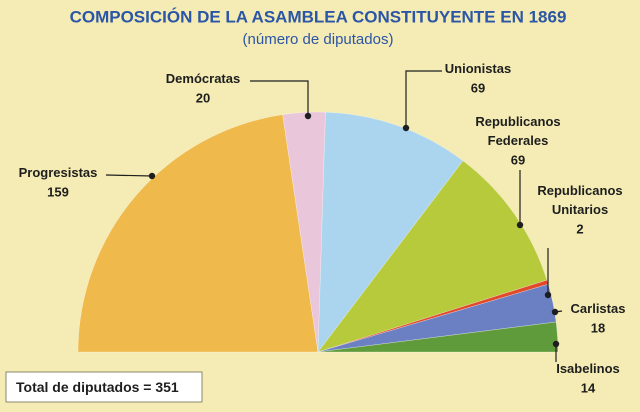 Image resolution: width=640 pixels, height=412 pixels. What do you see at coordinates (83, 387) in the screenshot?
I see `total-label: Total de diputados =` at bounding box center [83, 387].